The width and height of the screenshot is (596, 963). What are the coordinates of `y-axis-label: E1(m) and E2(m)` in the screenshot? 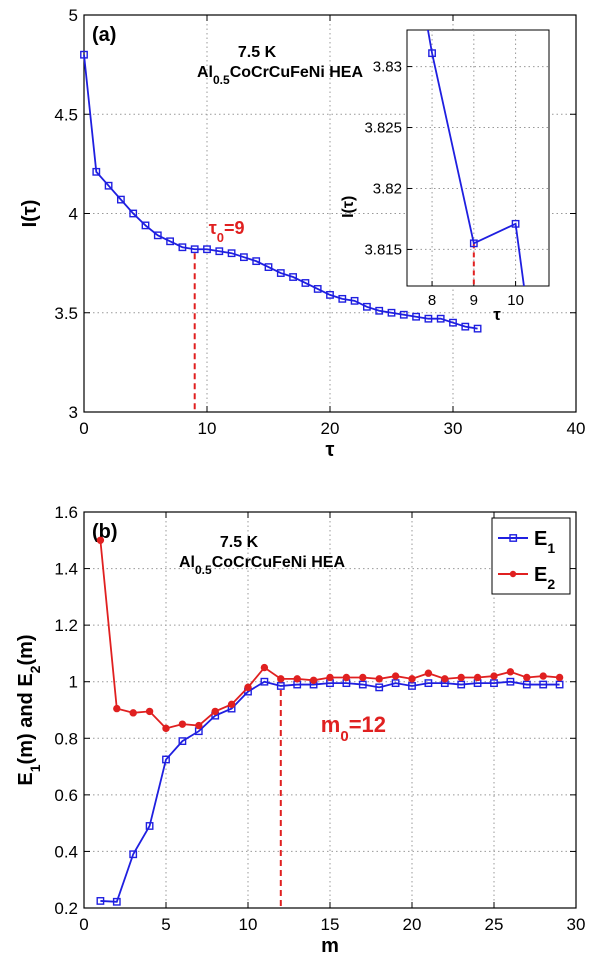 It's located at (29, 709).